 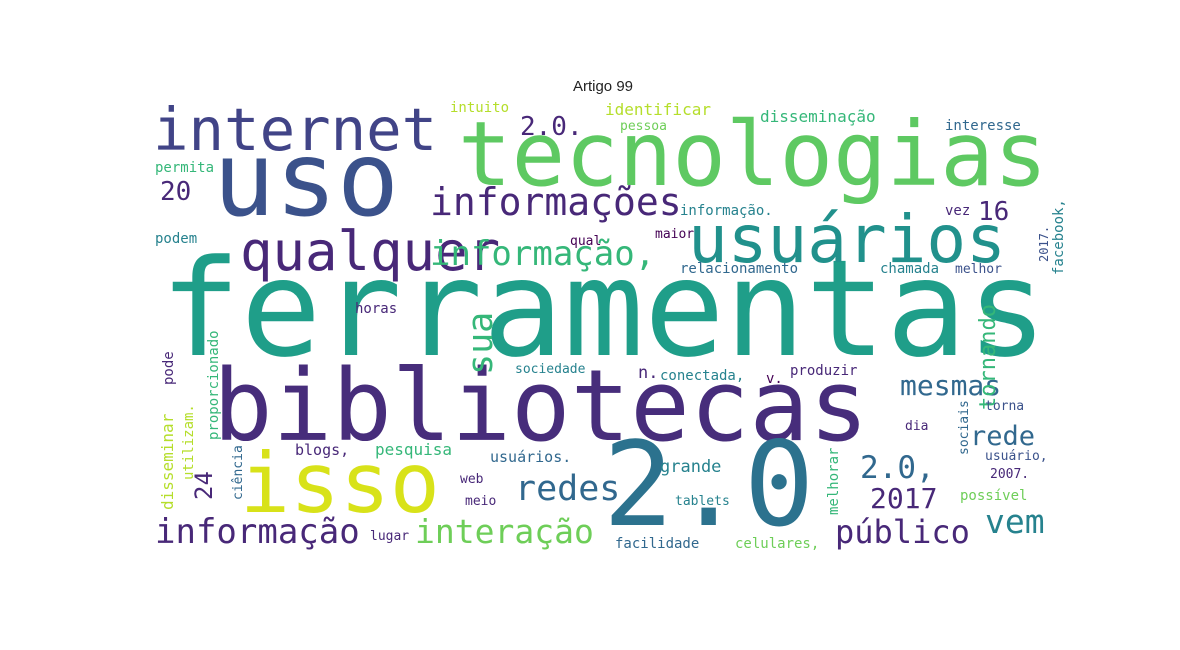 What do you see at coordinates (189, 442) in the screenshot?
I see `word: utilizam.` at bounding box center [189, 442].